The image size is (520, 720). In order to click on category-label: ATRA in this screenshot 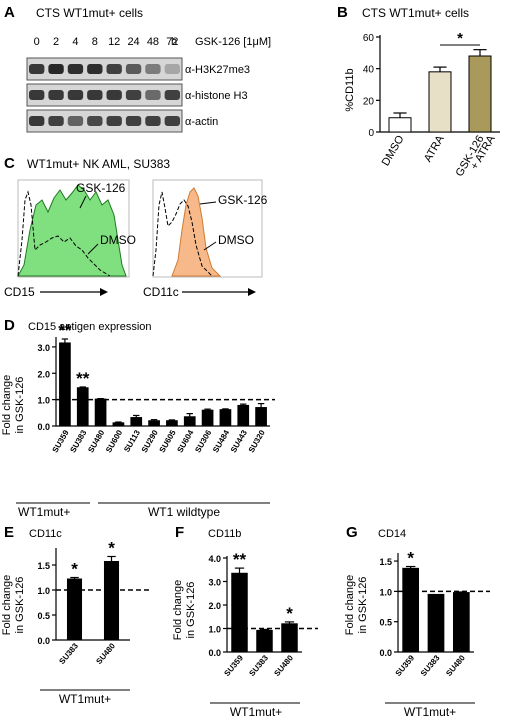, I will do `click(434, 148)`.